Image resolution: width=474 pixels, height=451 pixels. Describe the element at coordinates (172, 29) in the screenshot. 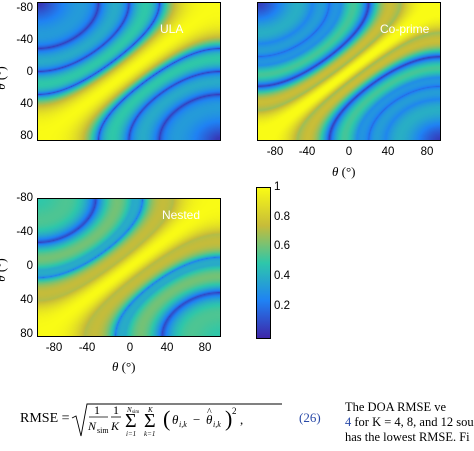

I see `panel-label-ula: ULA` at that location.